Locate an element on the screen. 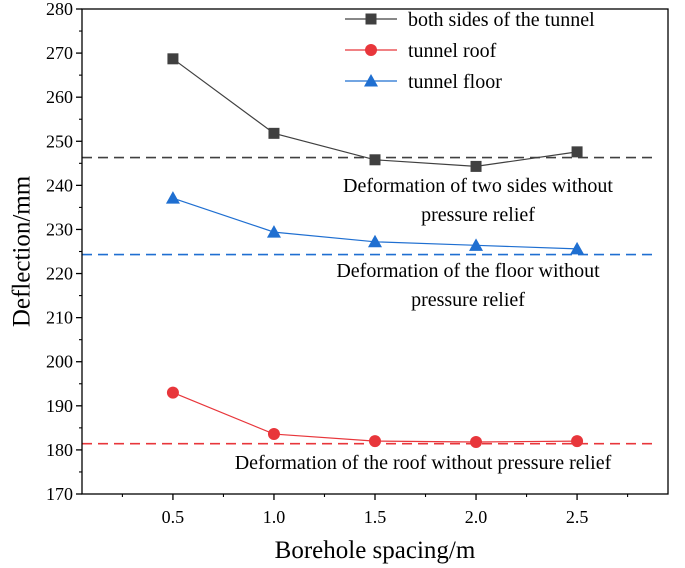 This screenshot has height=568, width=685. legend-entry: tunnel roof is located at coordinates (452, 51).